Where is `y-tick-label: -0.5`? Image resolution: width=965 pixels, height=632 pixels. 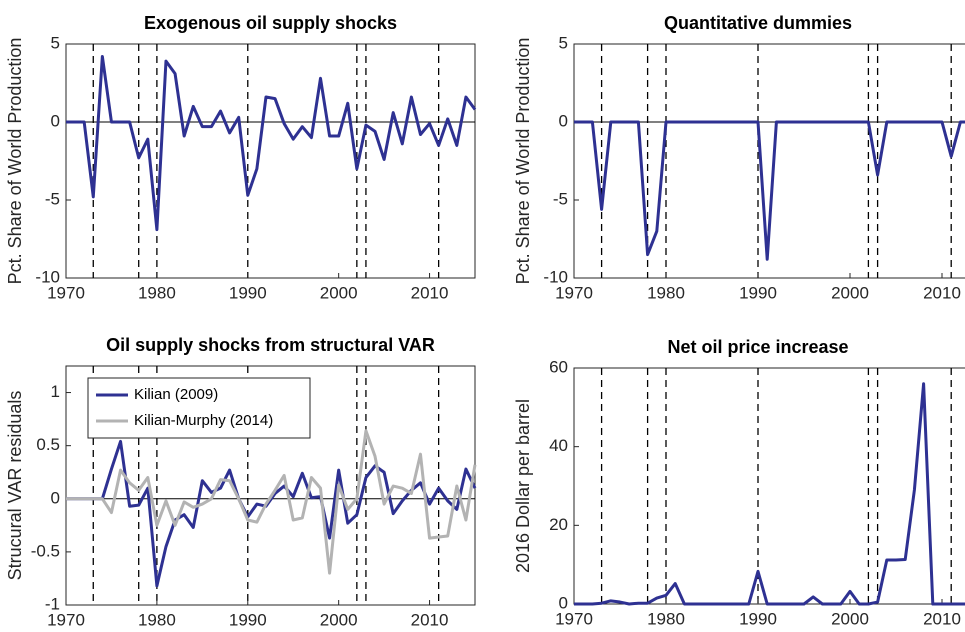
y-tick-label: -0.5 is located at coordinates (45, 550).